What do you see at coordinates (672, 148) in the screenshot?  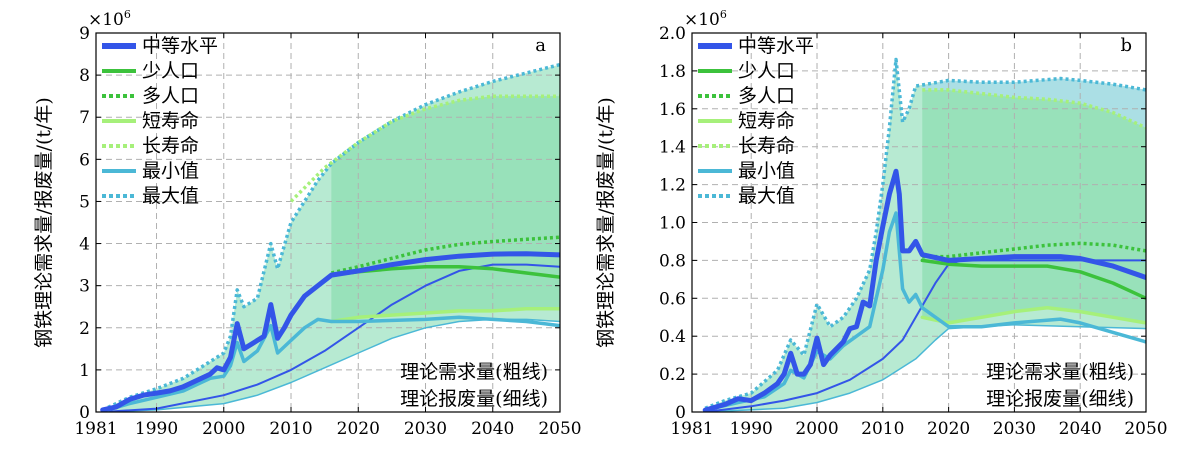 I see `y-tick-label: 1.4` at bounding box center [672, 148].